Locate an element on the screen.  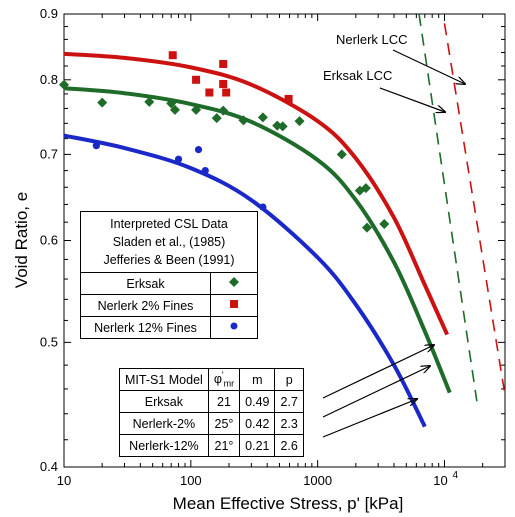
table-row: Nerlerk-2% 25° 0.42 2.3 is located at coordinates (211, 423).